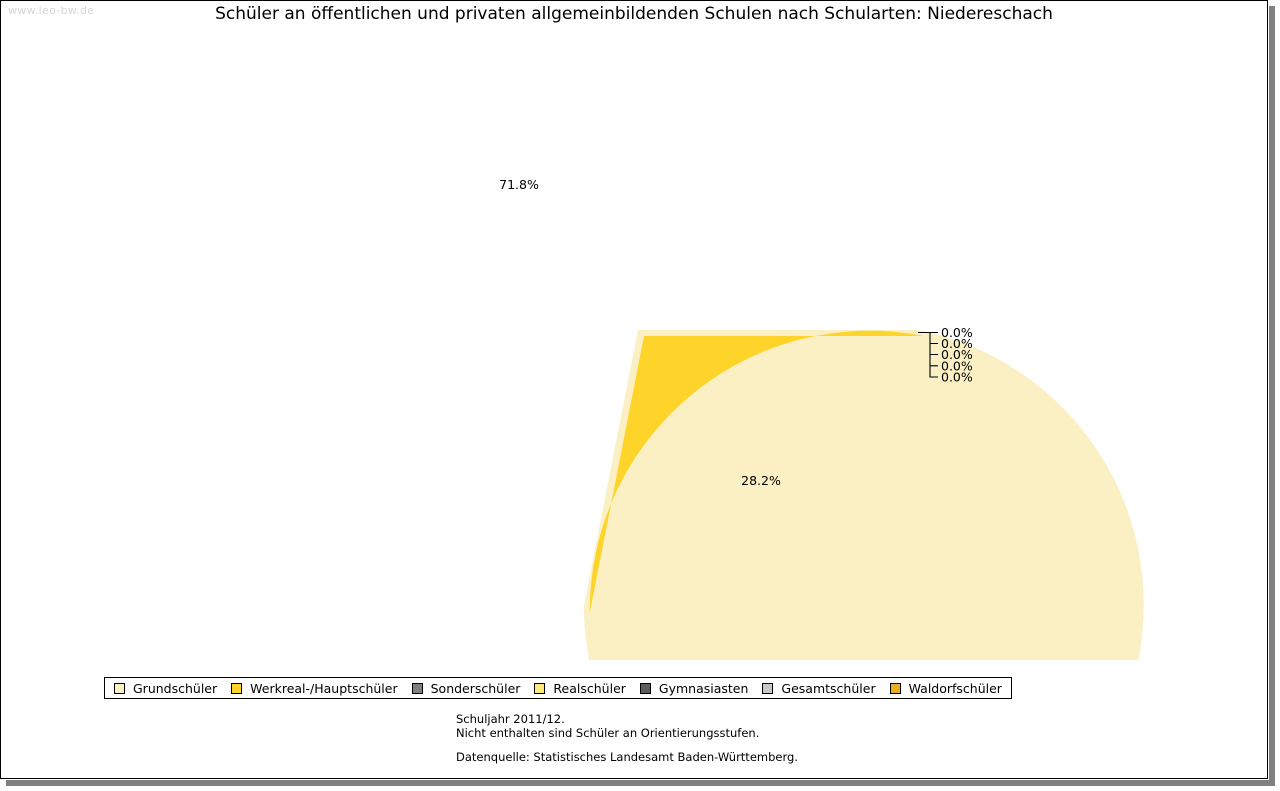  I want to click on legend-item-realschueler: Realschüler, so click(579, 688).